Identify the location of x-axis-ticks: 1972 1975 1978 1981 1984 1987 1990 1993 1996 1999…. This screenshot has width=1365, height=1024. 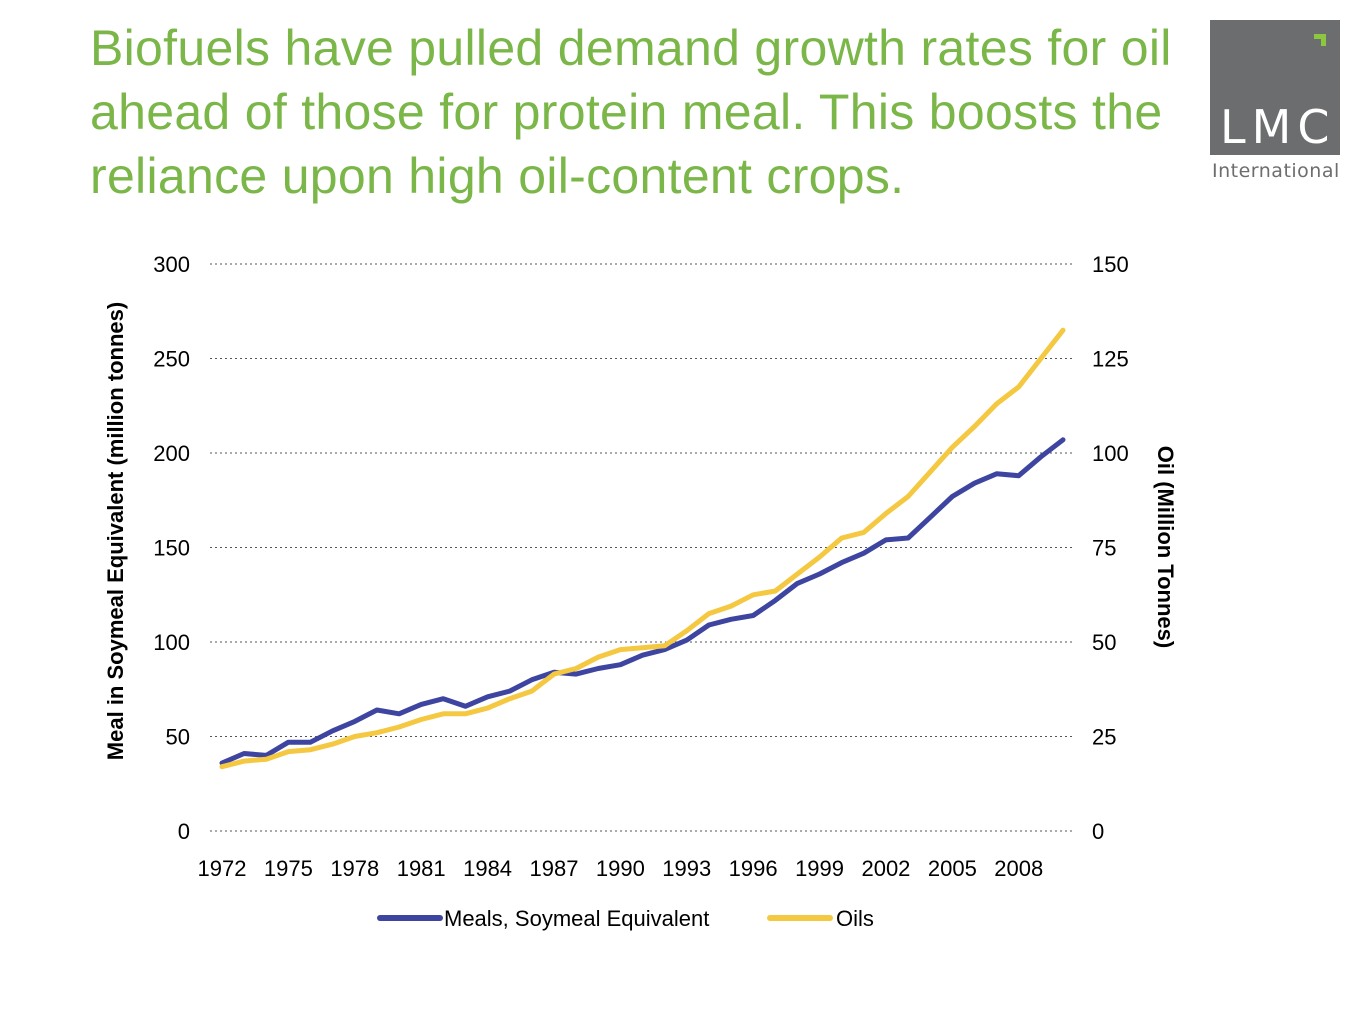
(621, 868).